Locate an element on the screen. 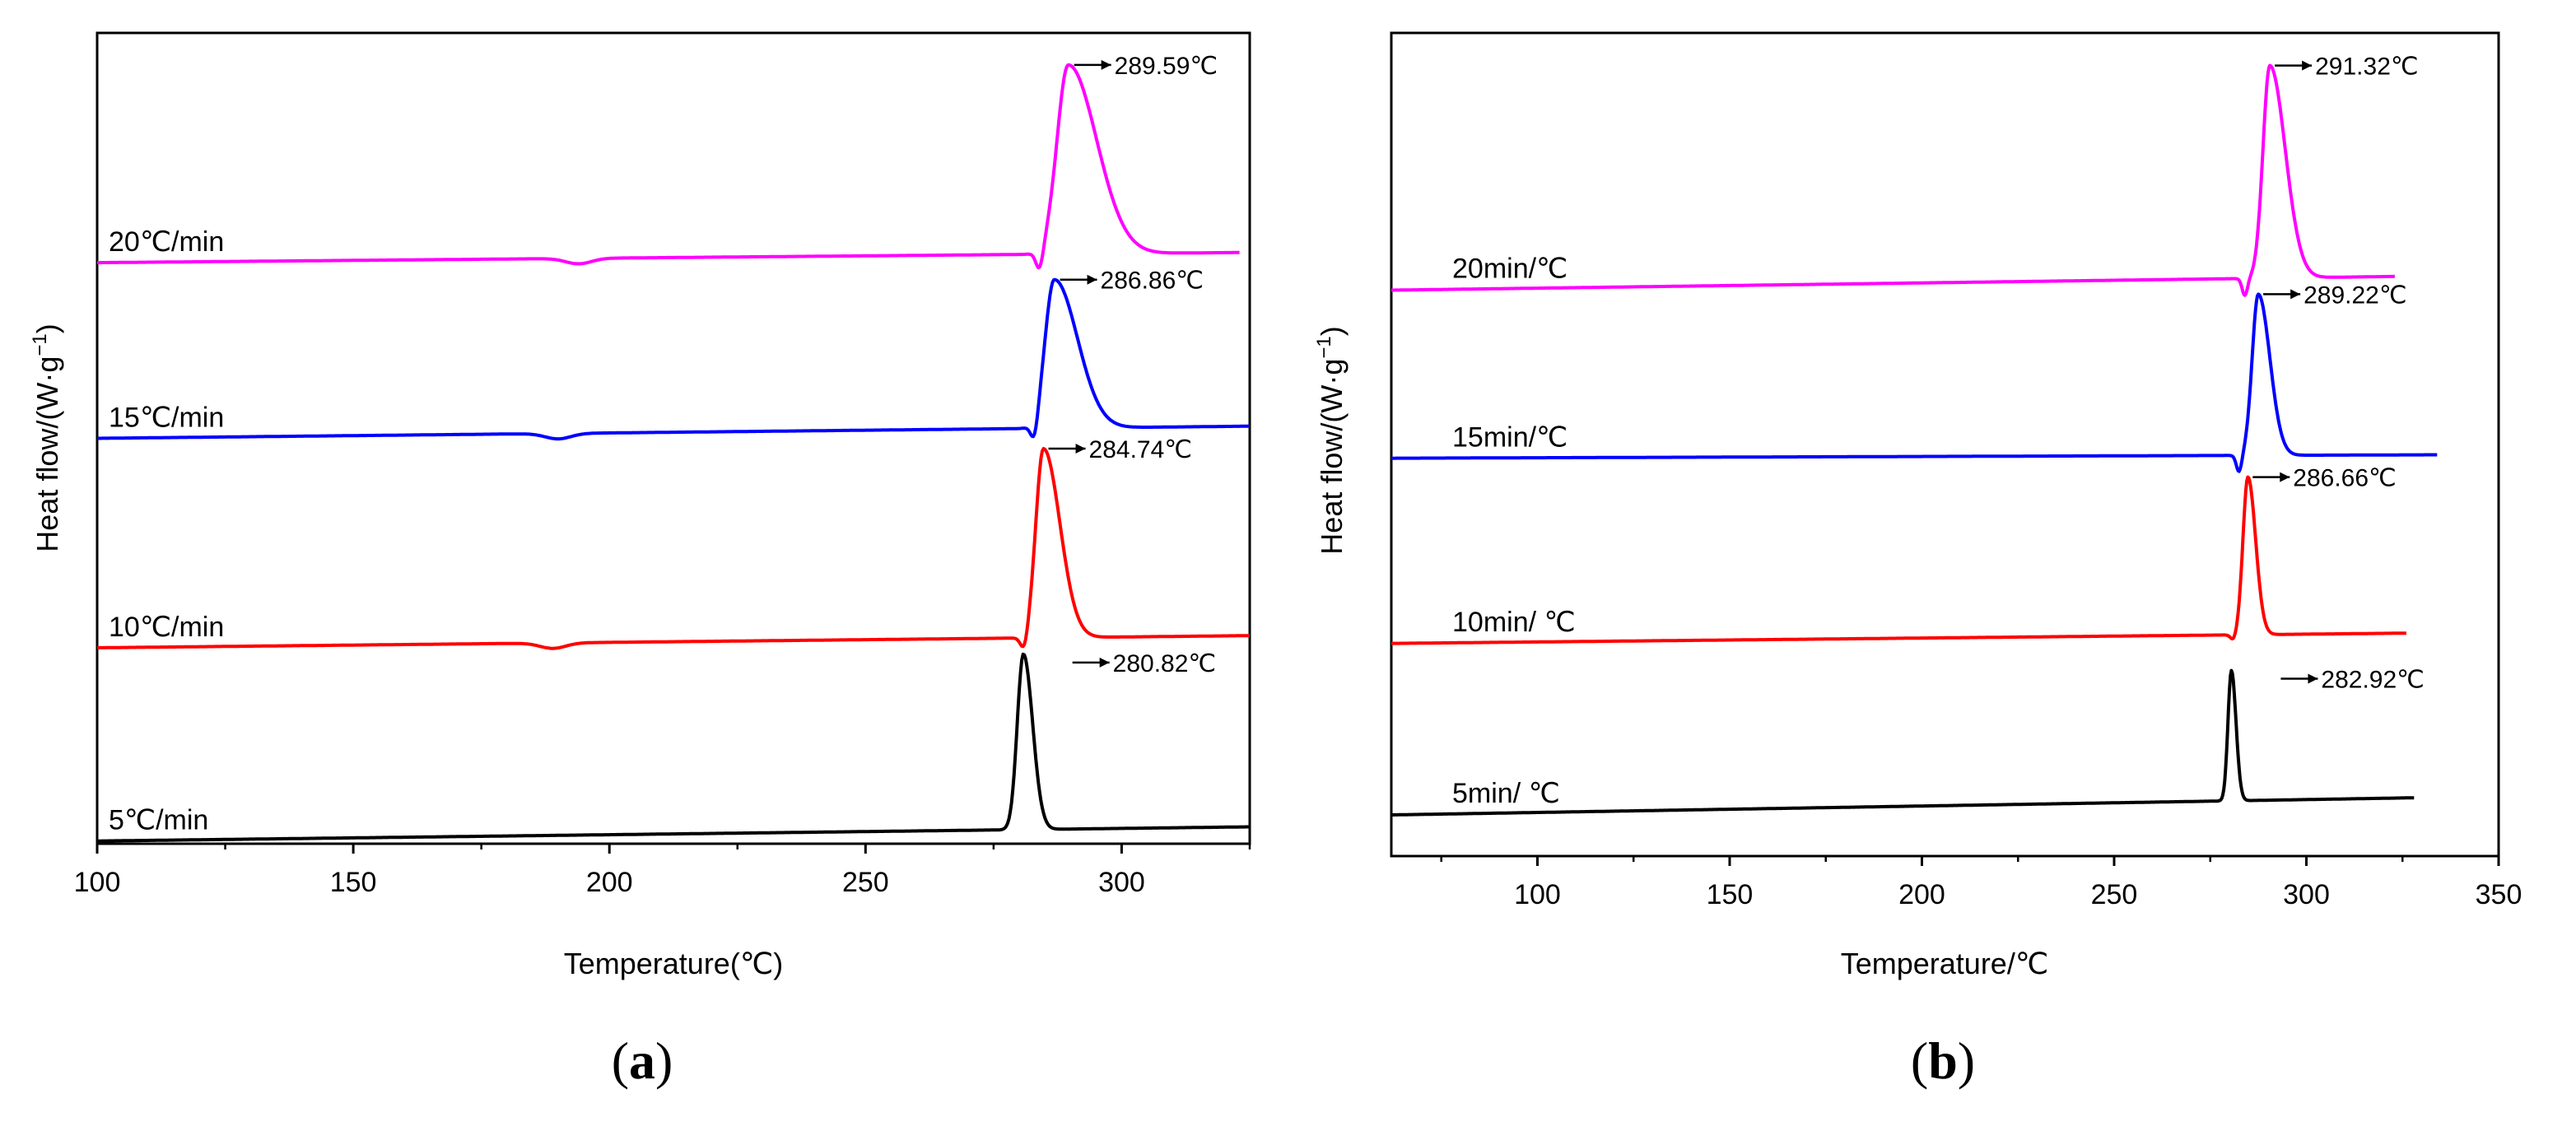  panel-b-series-label: 15min/℃ is located at coordinates (1509, 437).